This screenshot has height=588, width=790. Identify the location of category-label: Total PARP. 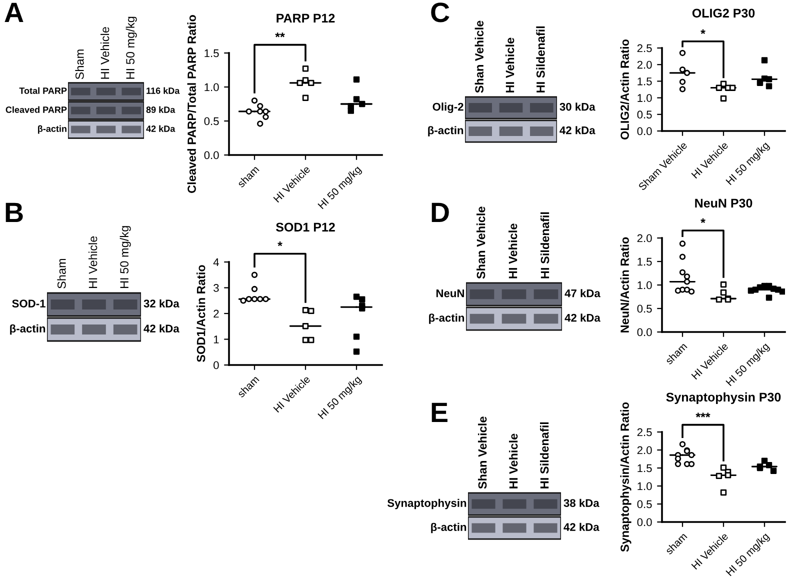
(43, 90).